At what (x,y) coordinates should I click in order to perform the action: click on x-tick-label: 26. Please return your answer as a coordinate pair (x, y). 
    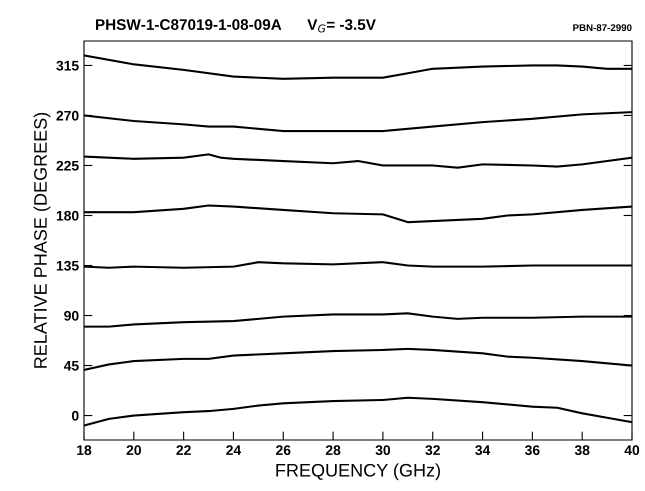
    Looking at the image, I should click on (283, 450).